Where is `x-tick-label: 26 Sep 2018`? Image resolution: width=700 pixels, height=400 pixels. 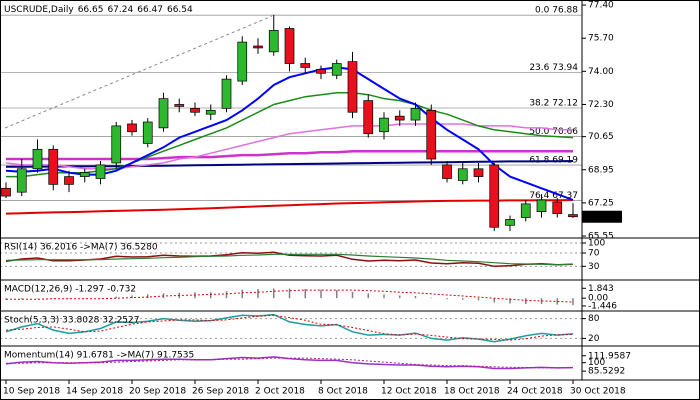
x-tick-label: 26 Sep 2018 is located at coordinates (220, 392).